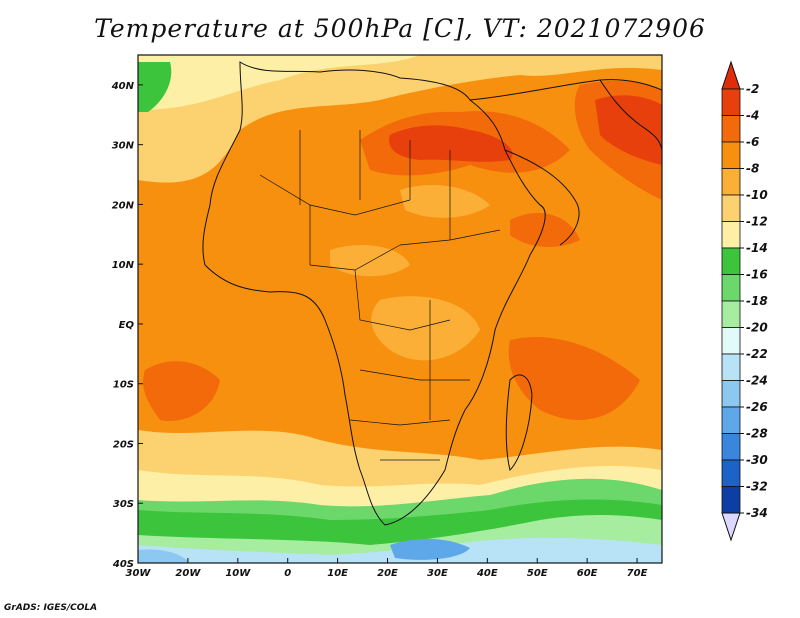  I want to click on colorbar-label: -30, so click(757, 460).